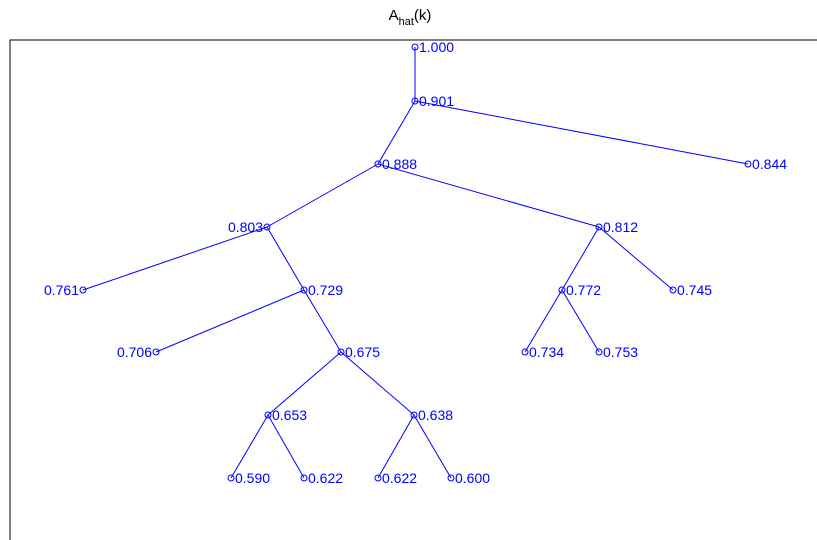 This screenshot has width=817, height=540. Describe the element at coordinates (436, 101) in the screenshot. I see `node-value-label: 0.901` at that location.